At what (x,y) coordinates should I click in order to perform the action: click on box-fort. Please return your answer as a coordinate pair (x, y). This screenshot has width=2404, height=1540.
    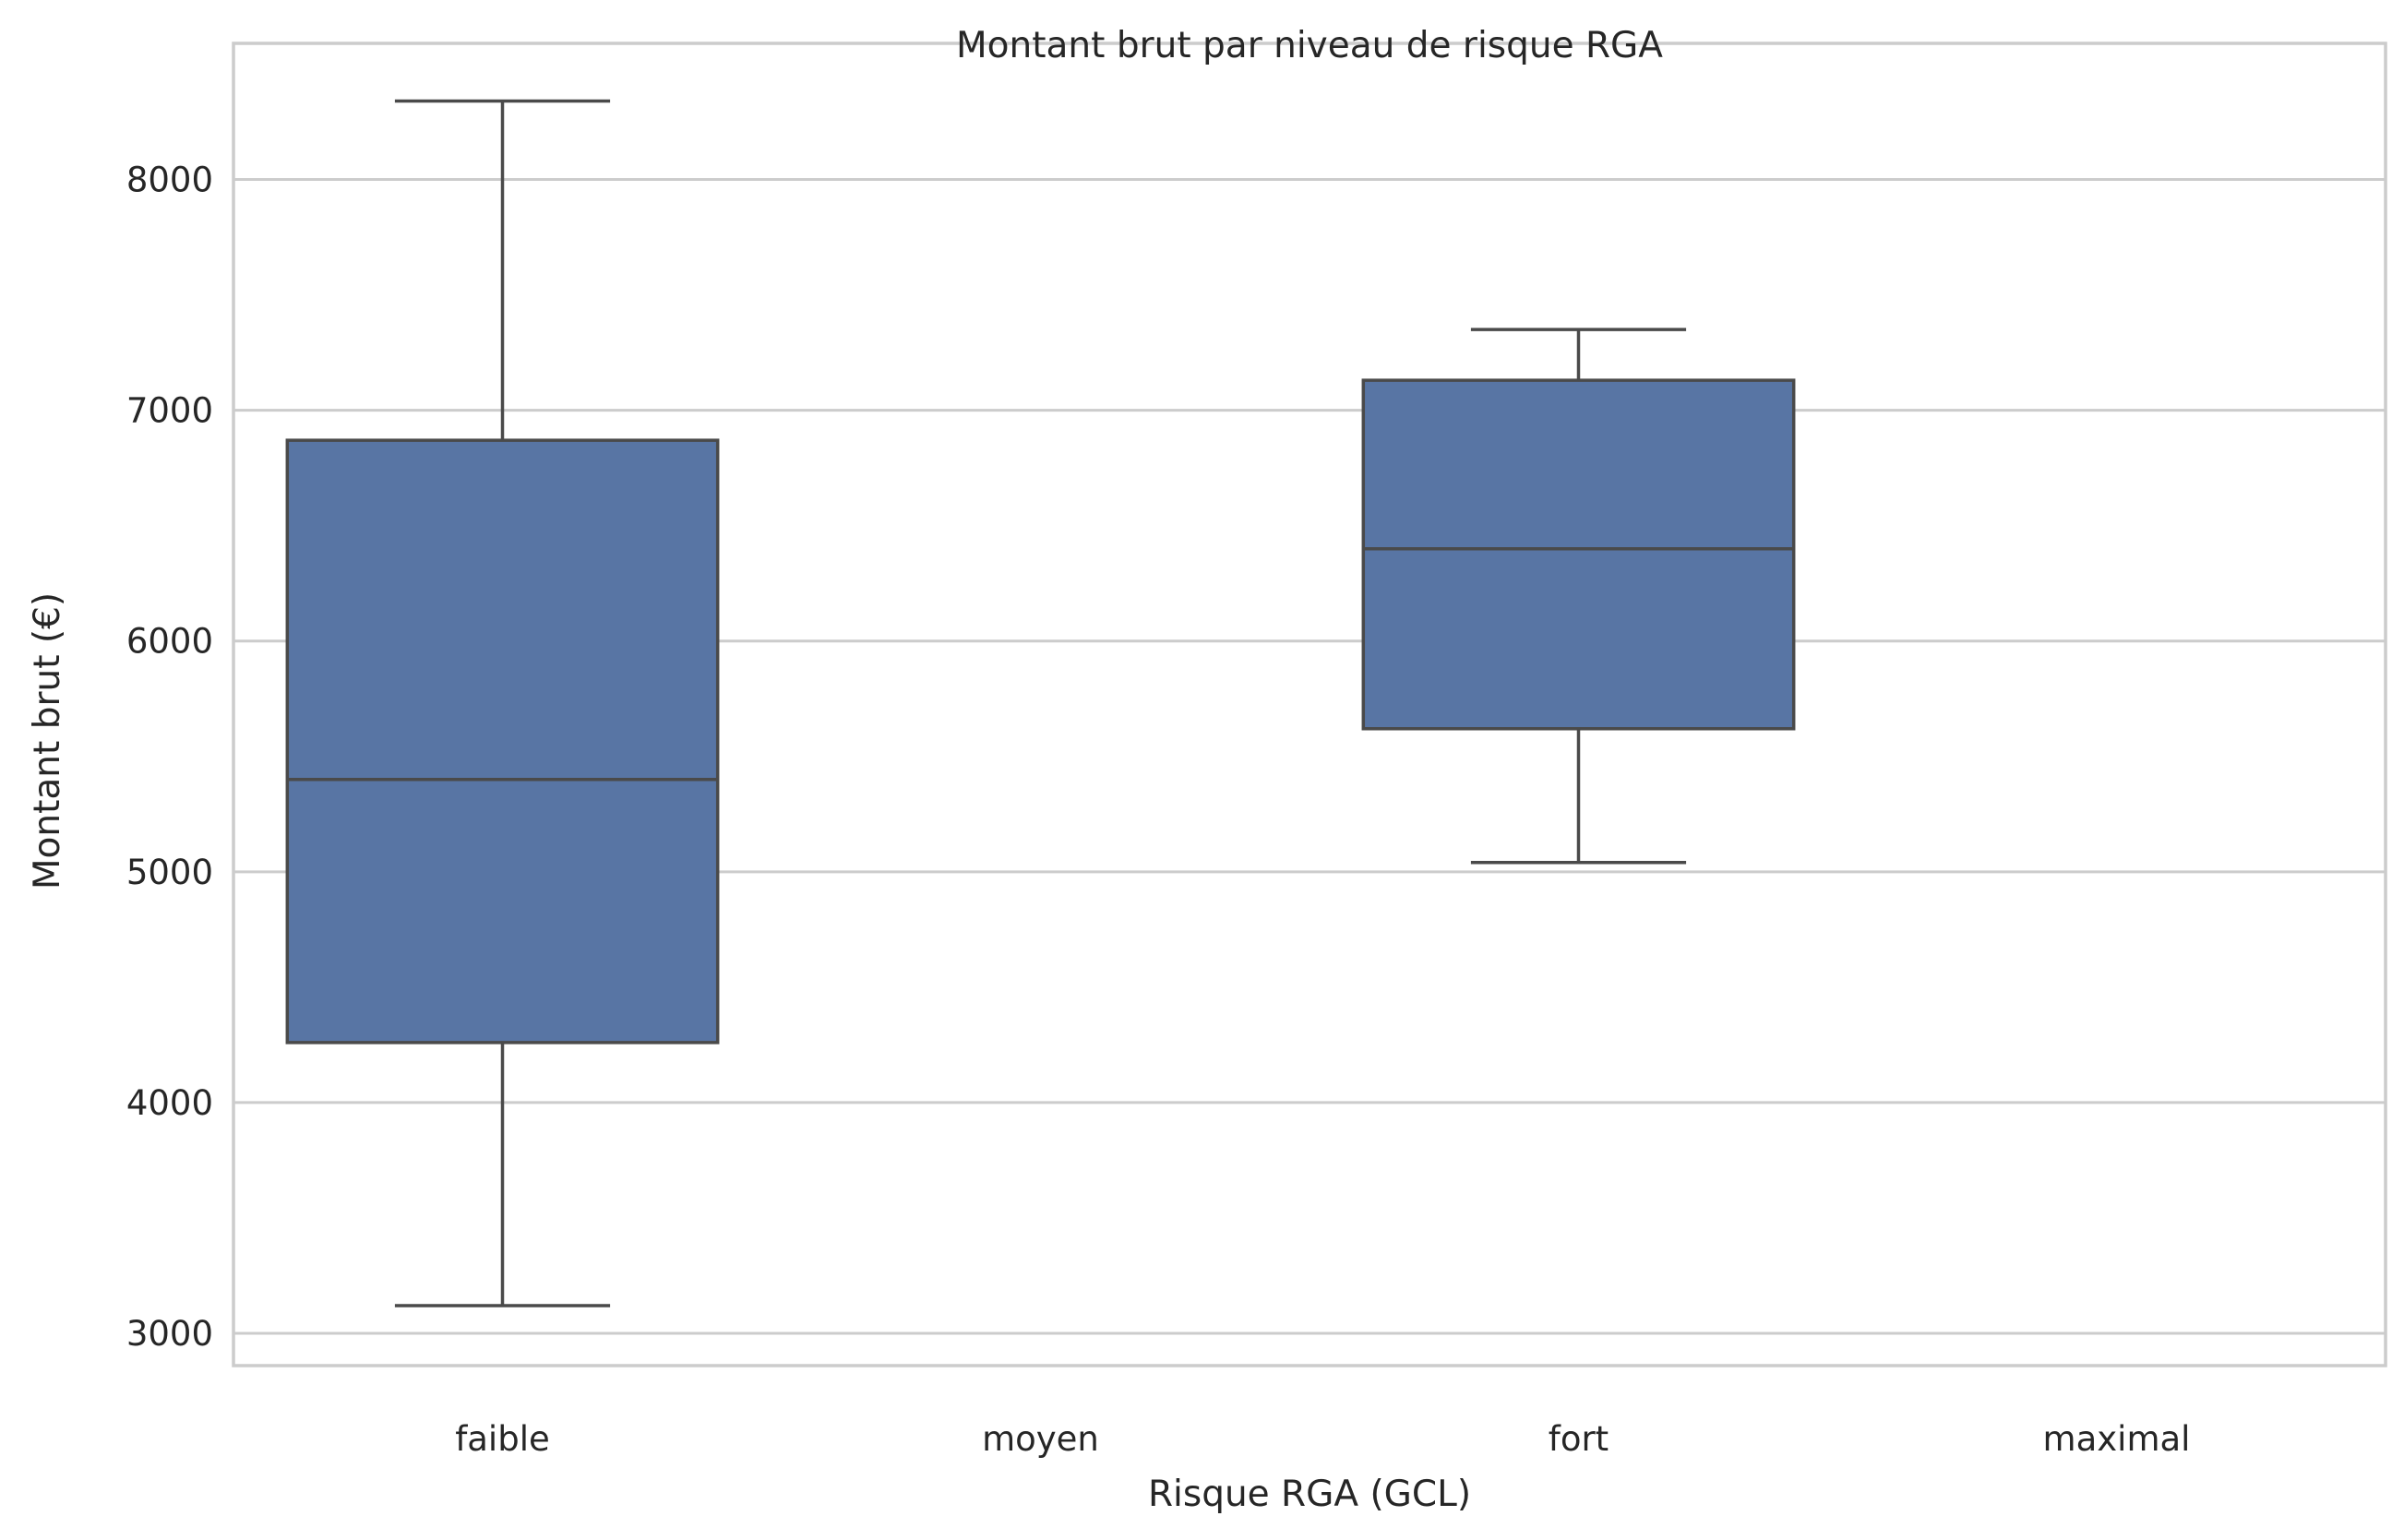
    Looking at the image, I should click on (1578, 596).